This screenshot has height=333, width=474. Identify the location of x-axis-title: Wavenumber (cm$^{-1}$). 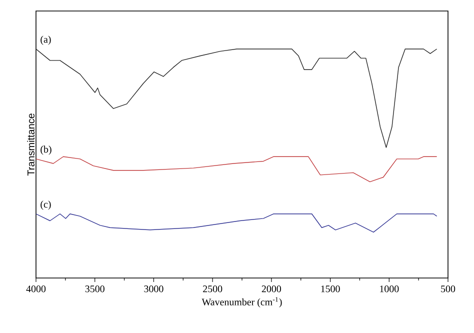
(242, 302).